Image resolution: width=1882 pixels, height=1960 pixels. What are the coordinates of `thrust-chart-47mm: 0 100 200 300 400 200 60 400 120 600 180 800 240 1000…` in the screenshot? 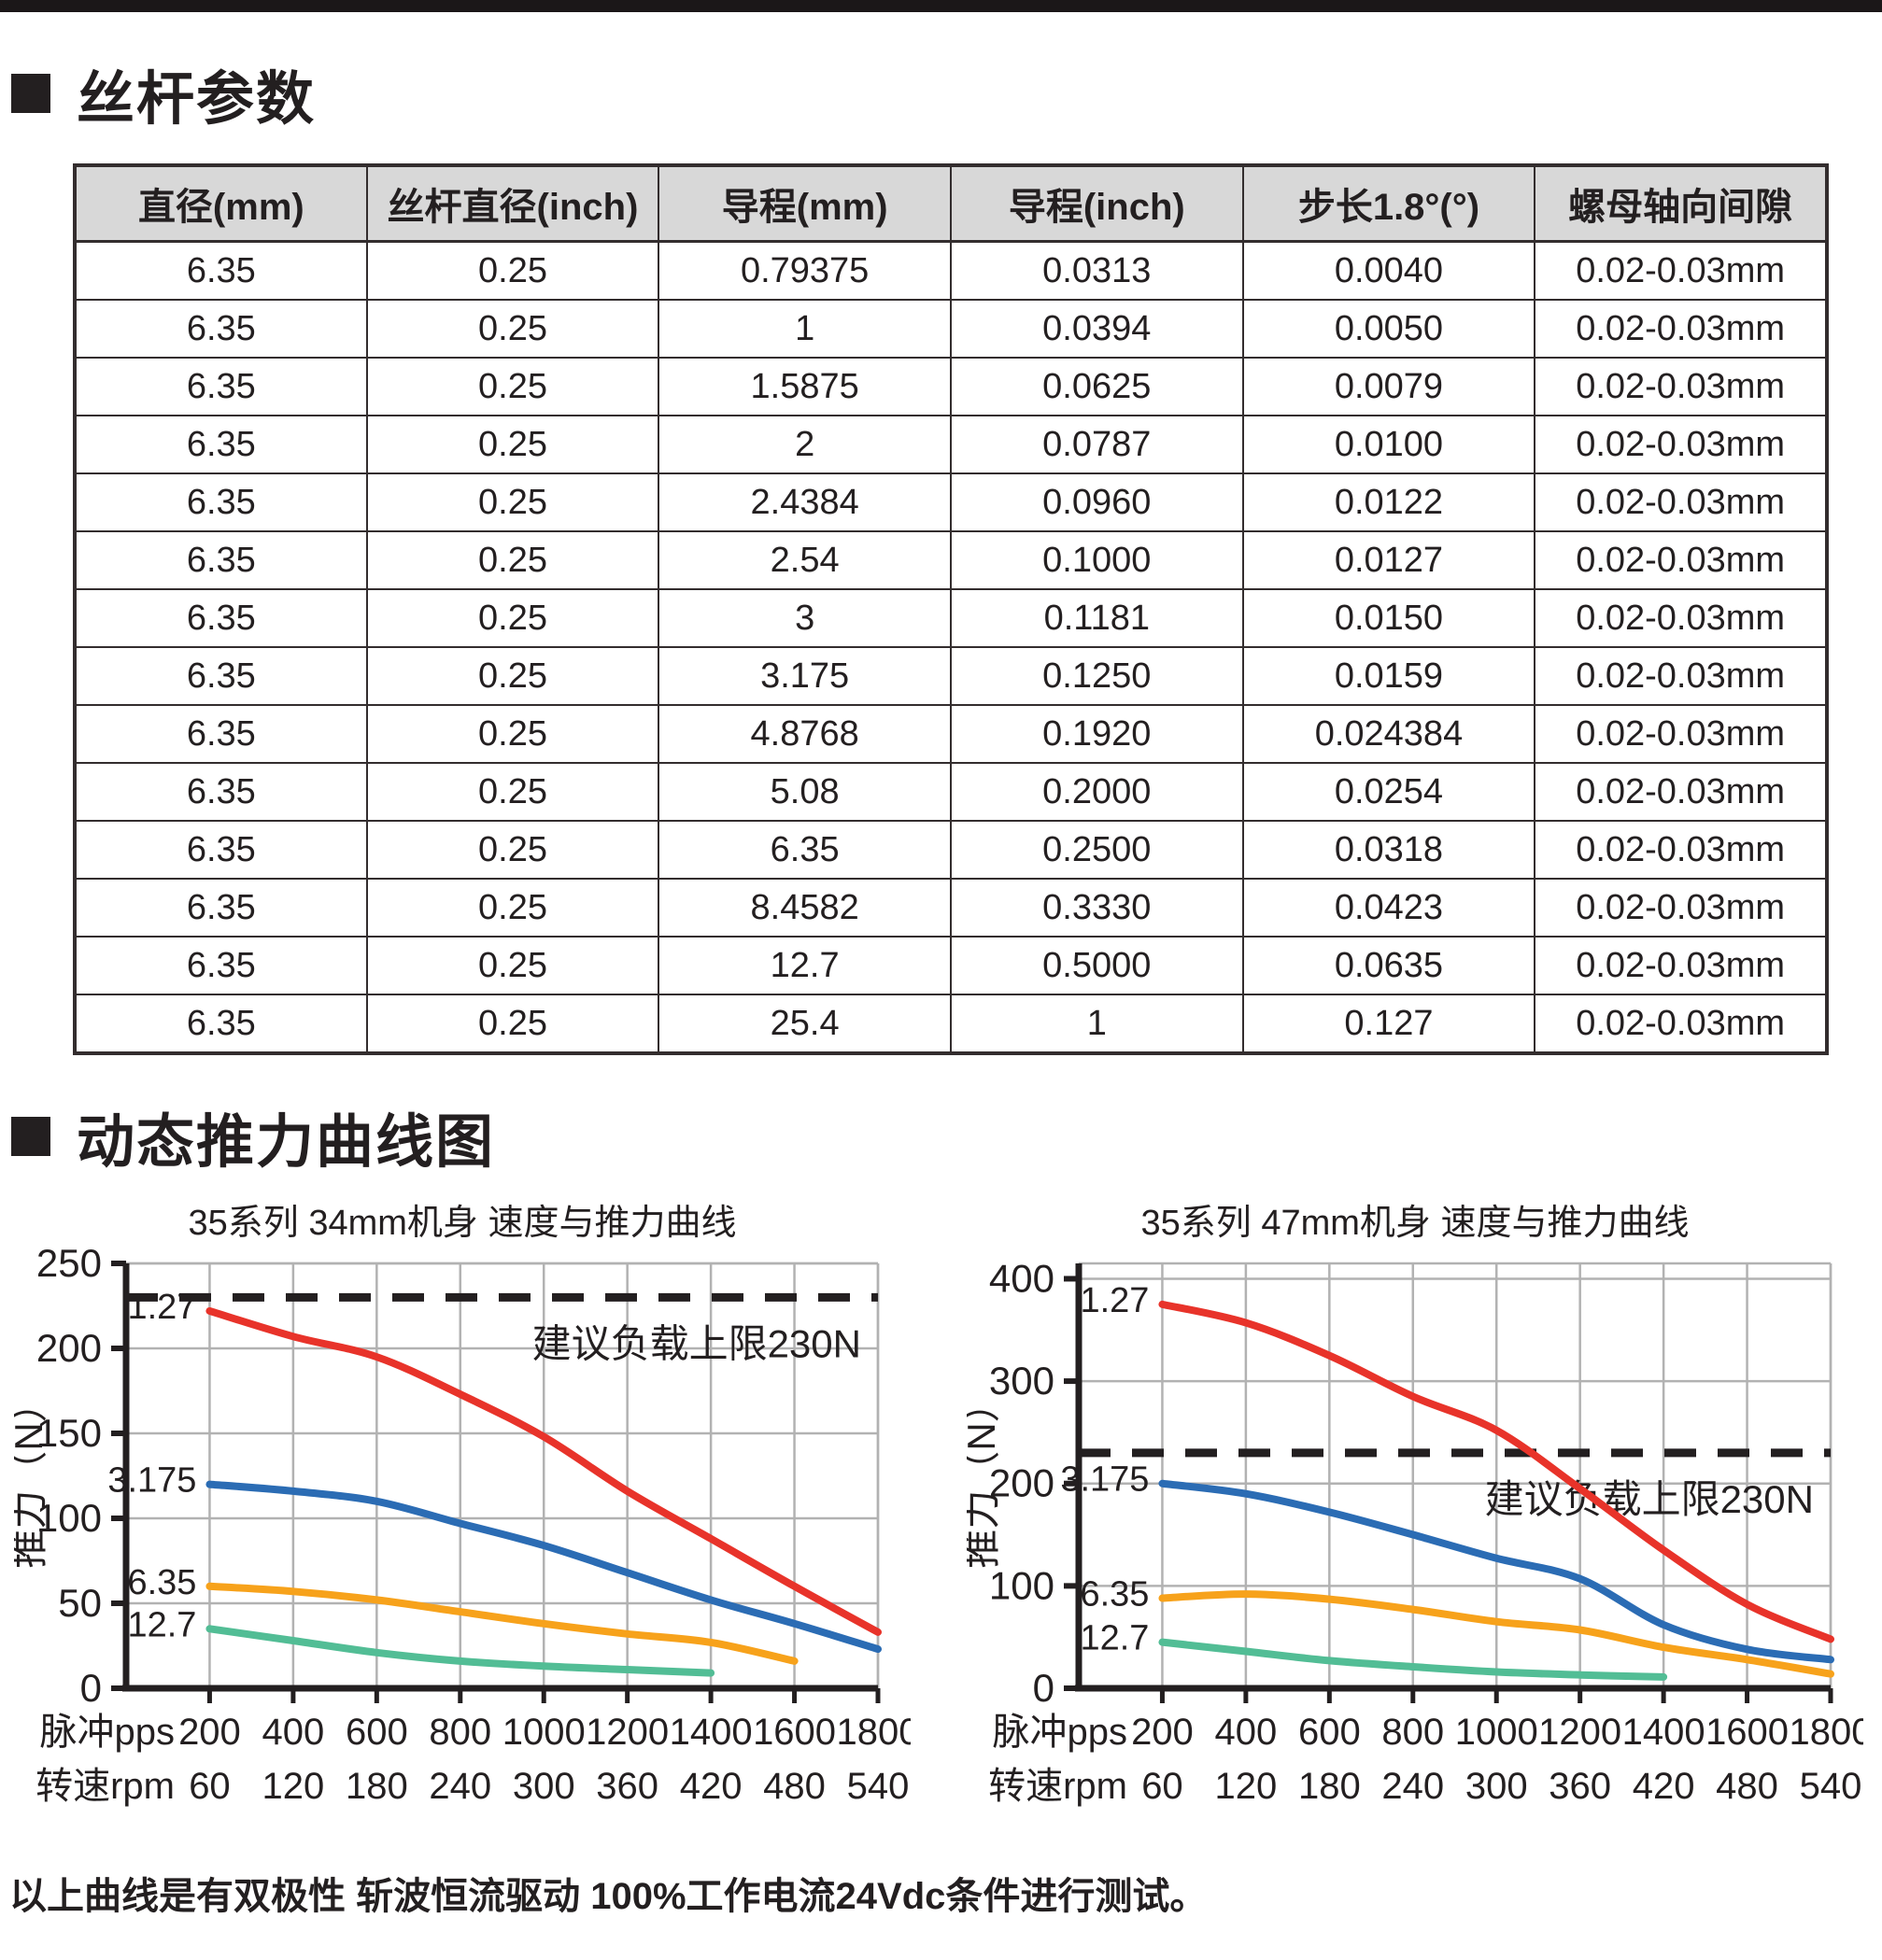 It's located at (1415, 1531).